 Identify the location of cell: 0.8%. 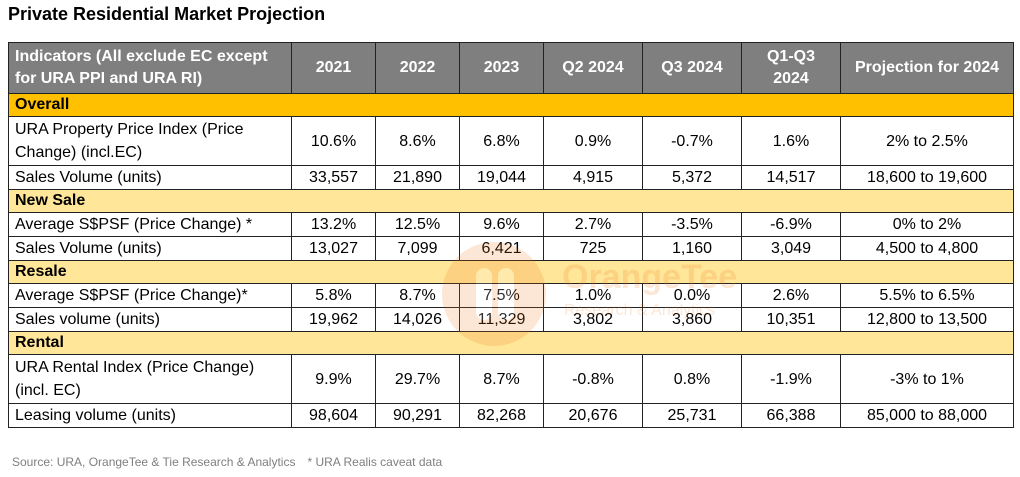
(692, 379).